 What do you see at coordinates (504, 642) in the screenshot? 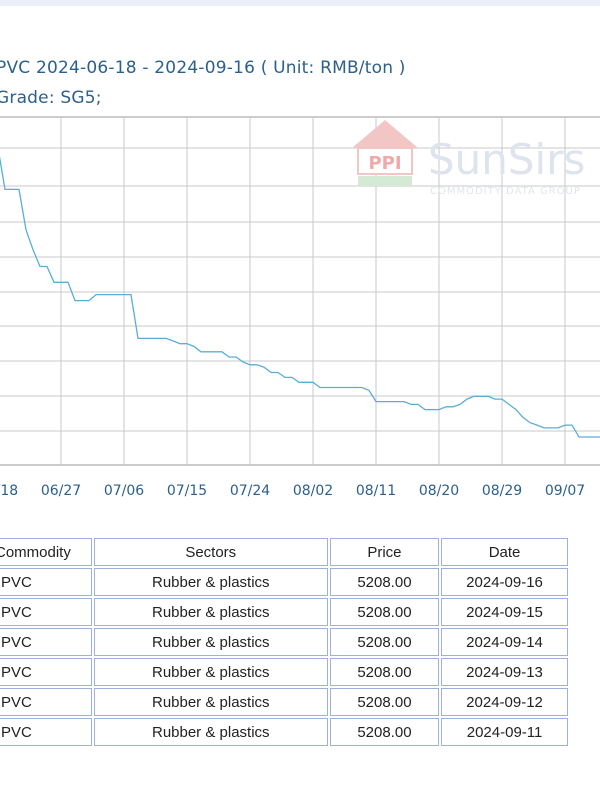
I see `cell-date: 2024-09-14` at bounding box center [504, 642].